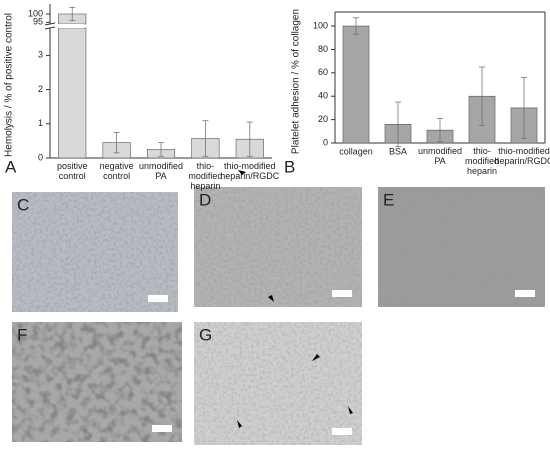 The width and height of the screenshot is (550, 451). What do you see at coordinates (117, 171) in the screenshot?
I see `x-tick-label: negative control` at bounding box center [117, 171].